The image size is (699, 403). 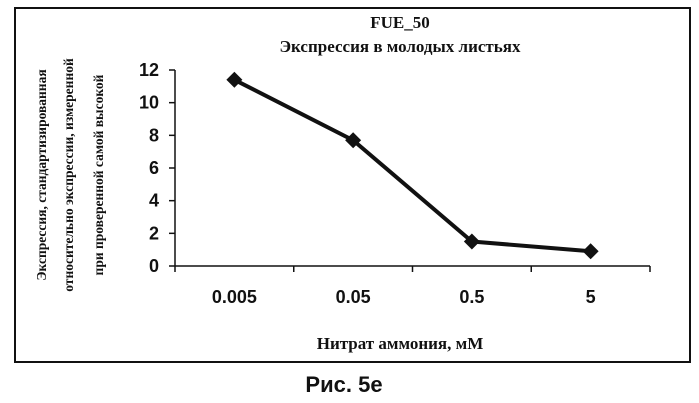 What do you see at coordinates (41, 174) in the screenshot?
I see `y-axis-label-line-1: Экспрессия, стандартизированная` at bounding box center [41, 174].